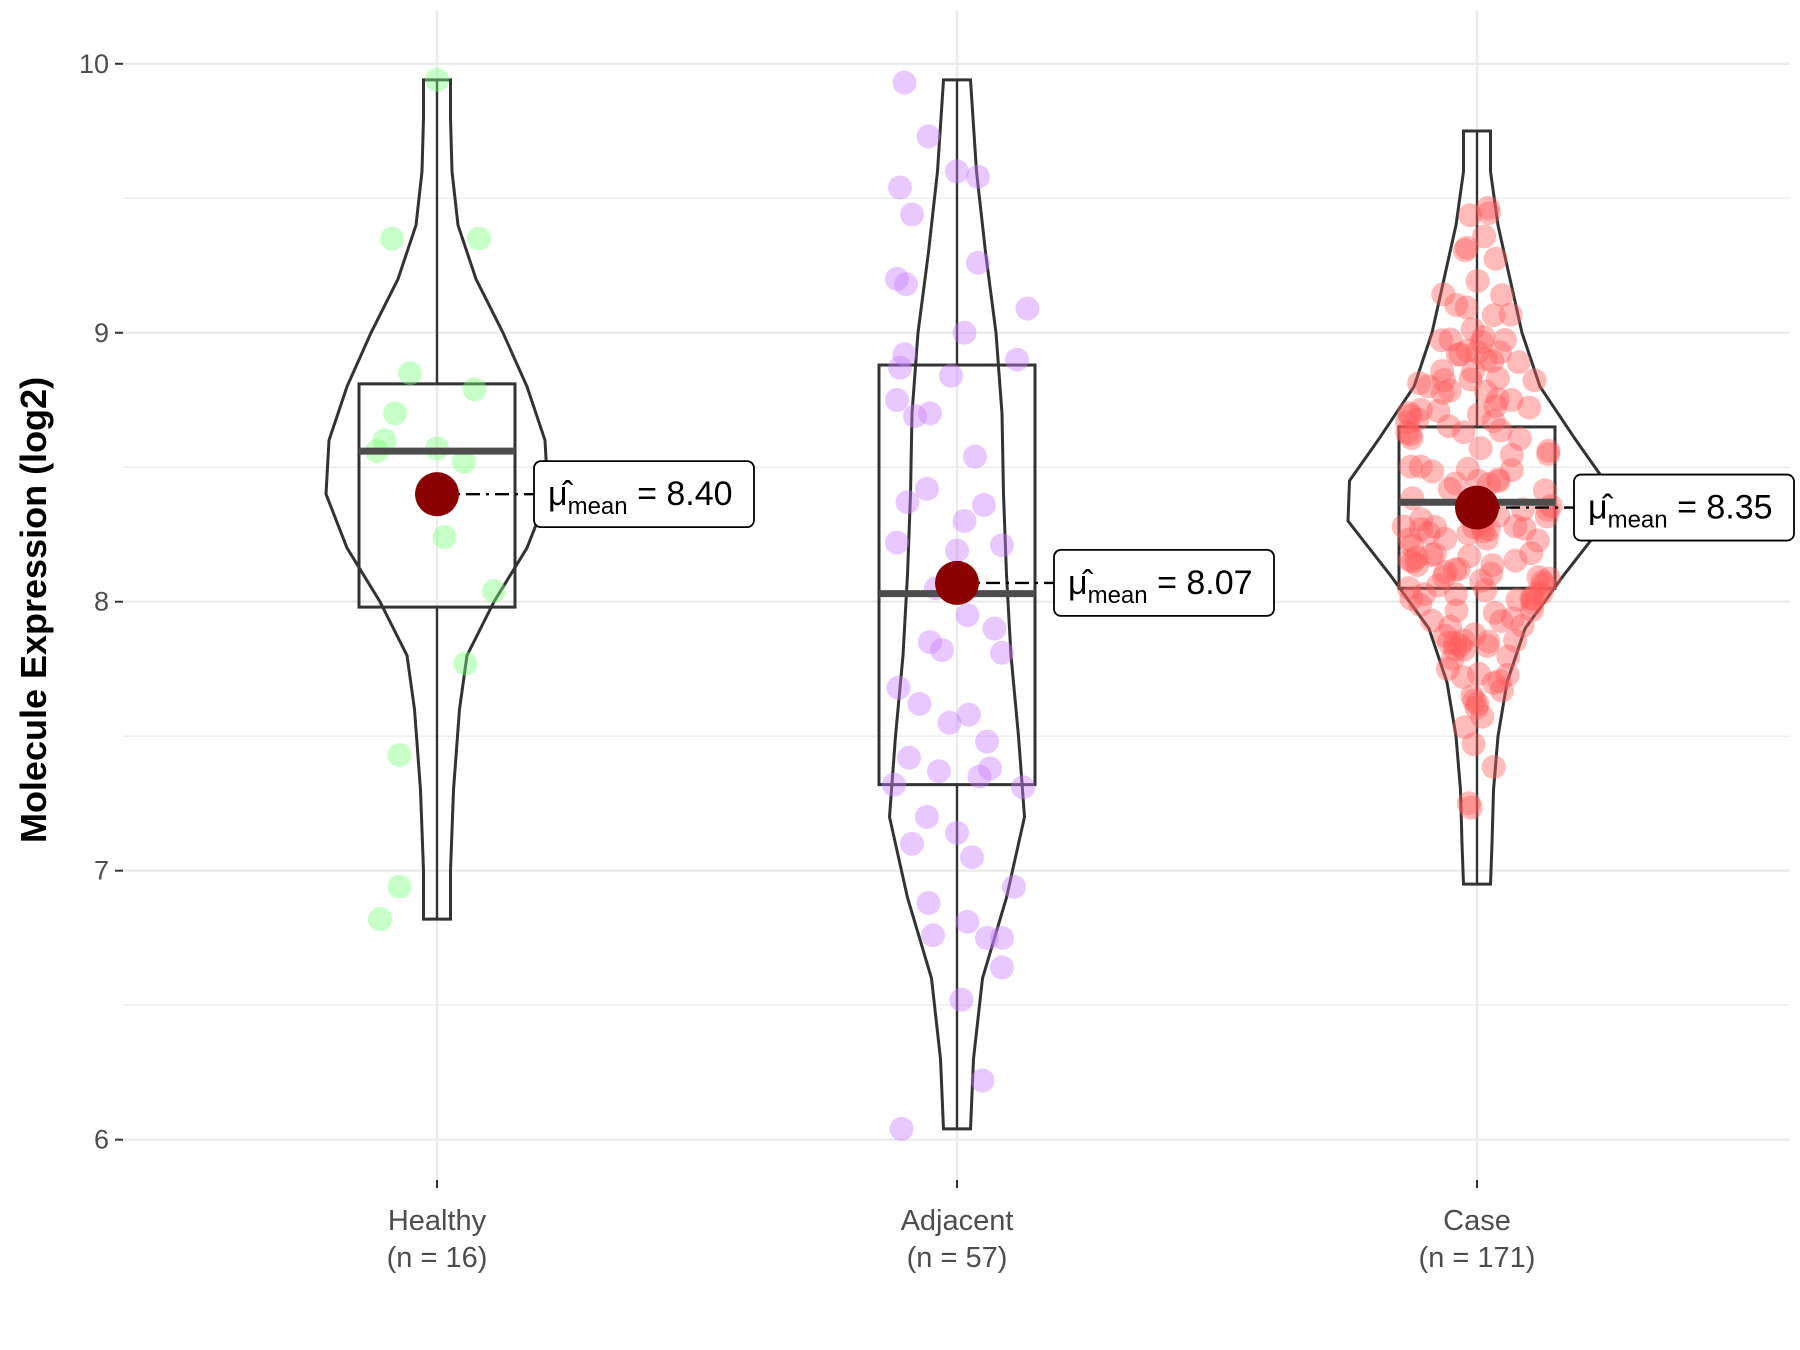 The height and width of the screenshot is (1350, 1800). I want to click on x-tick-count: (n = 57), so click(957, 1258).